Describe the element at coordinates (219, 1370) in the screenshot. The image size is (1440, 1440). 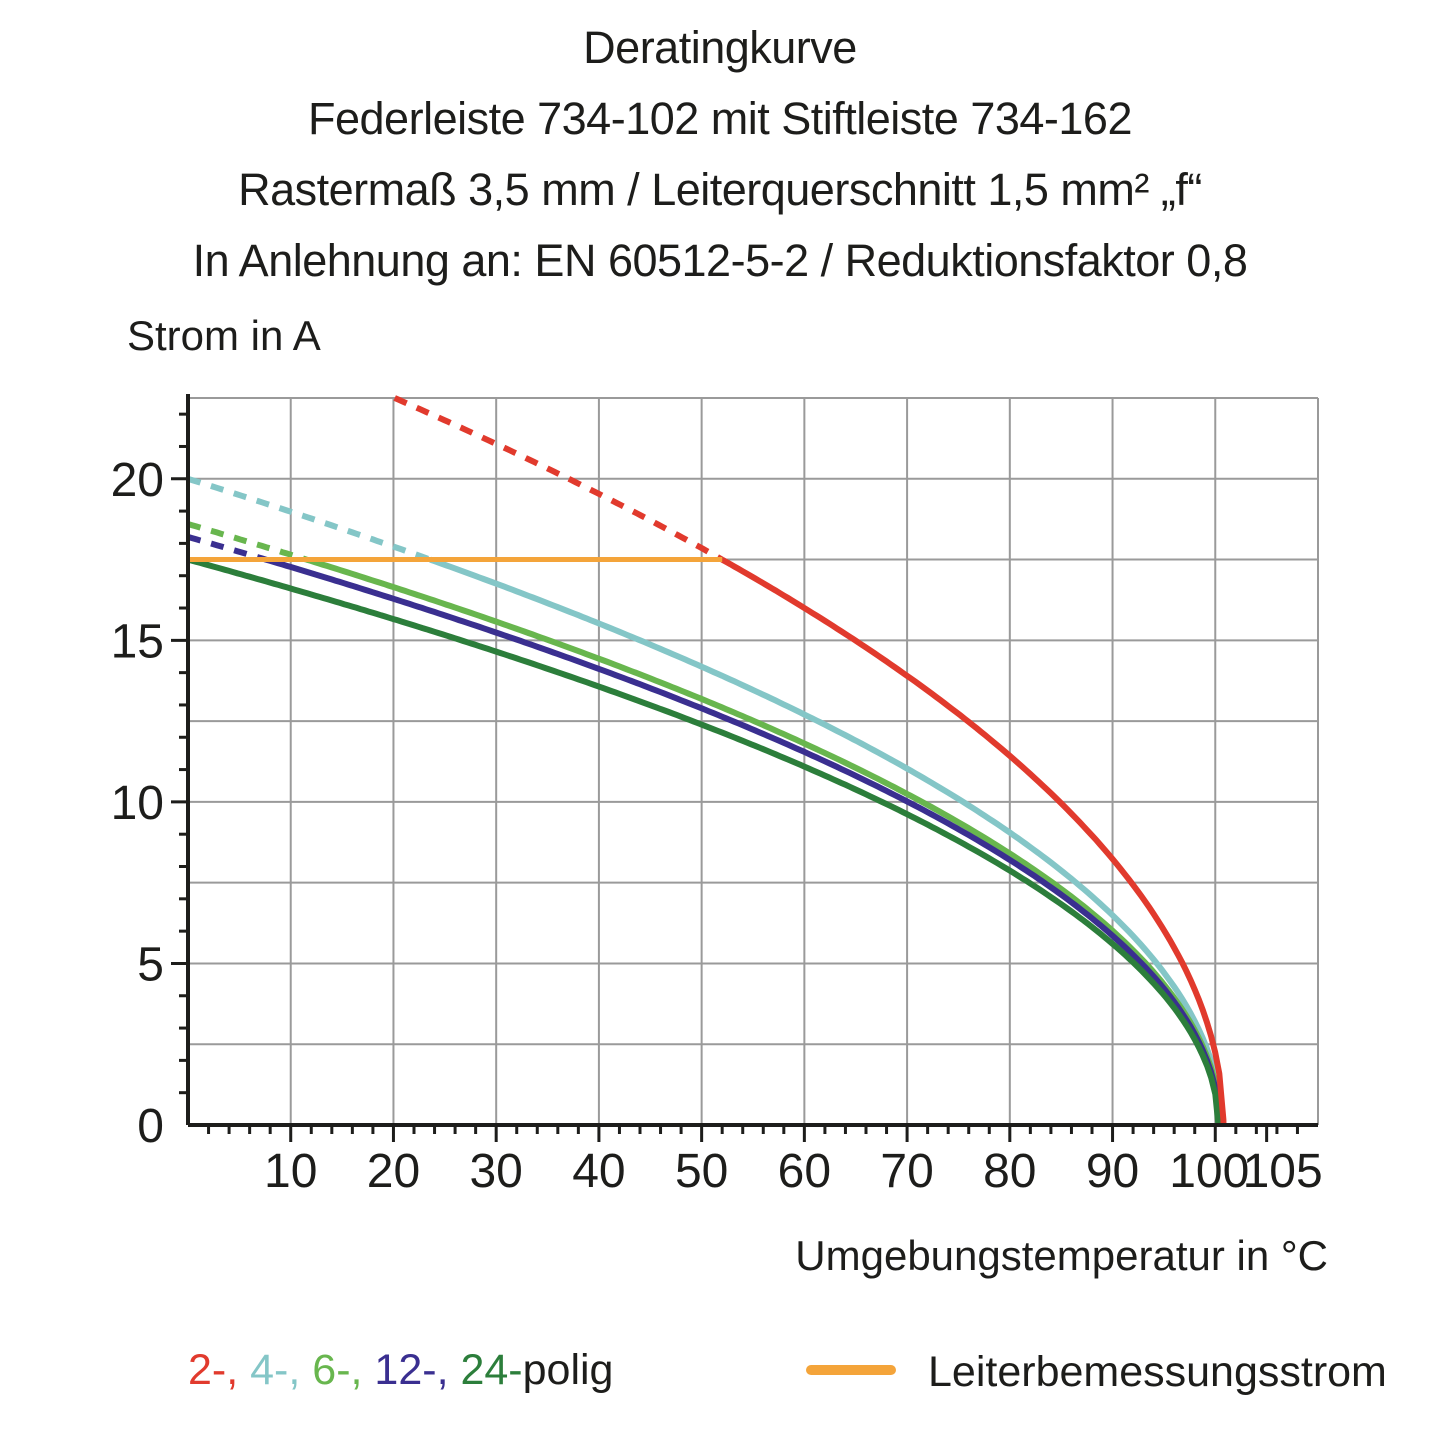
I see `legend-pole-item: 2-,` at that location.